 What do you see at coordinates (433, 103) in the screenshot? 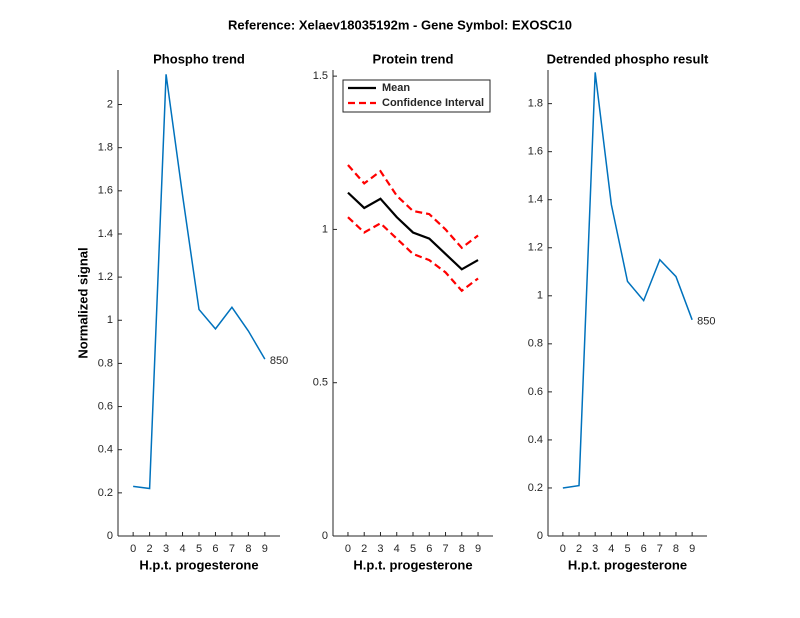
I see `legend-label: Confidence Interval` at bounding box center [433, 103].